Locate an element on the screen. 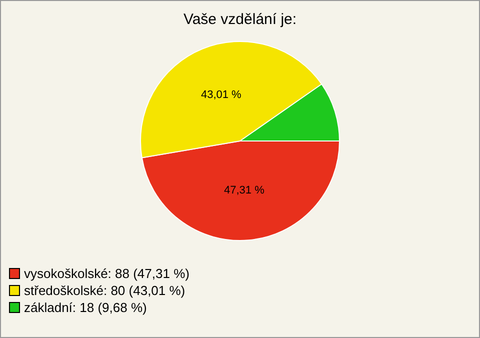 This screenshot has height=338, width=480. legend-label: základní: 18 (9,68 %) is located at coordinates (85, 307).